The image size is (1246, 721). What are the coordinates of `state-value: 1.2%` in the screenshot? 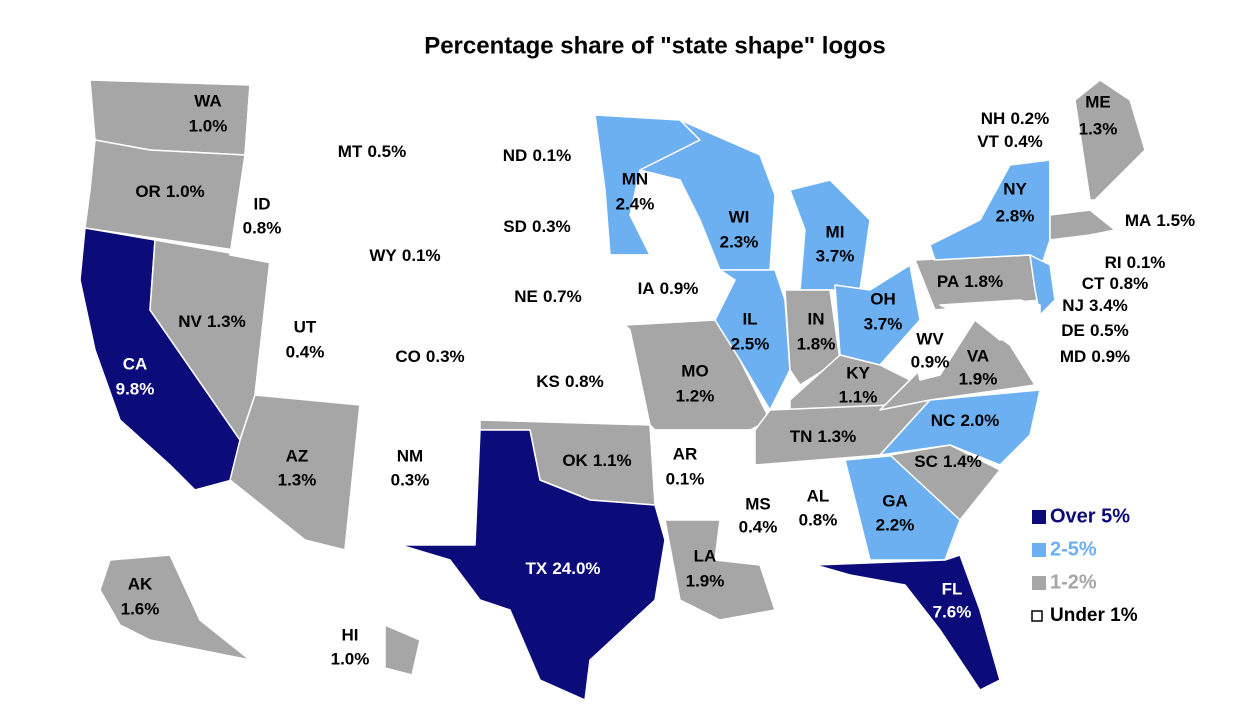 It's located at (695, 395).